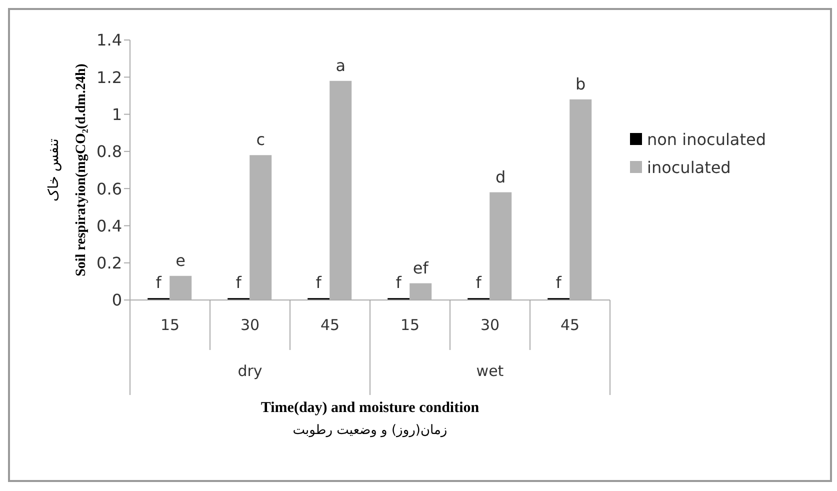 The height and width of the screenshot is (491, 837). I want to click on y-tick-label: 0.6, so click(109, 188).